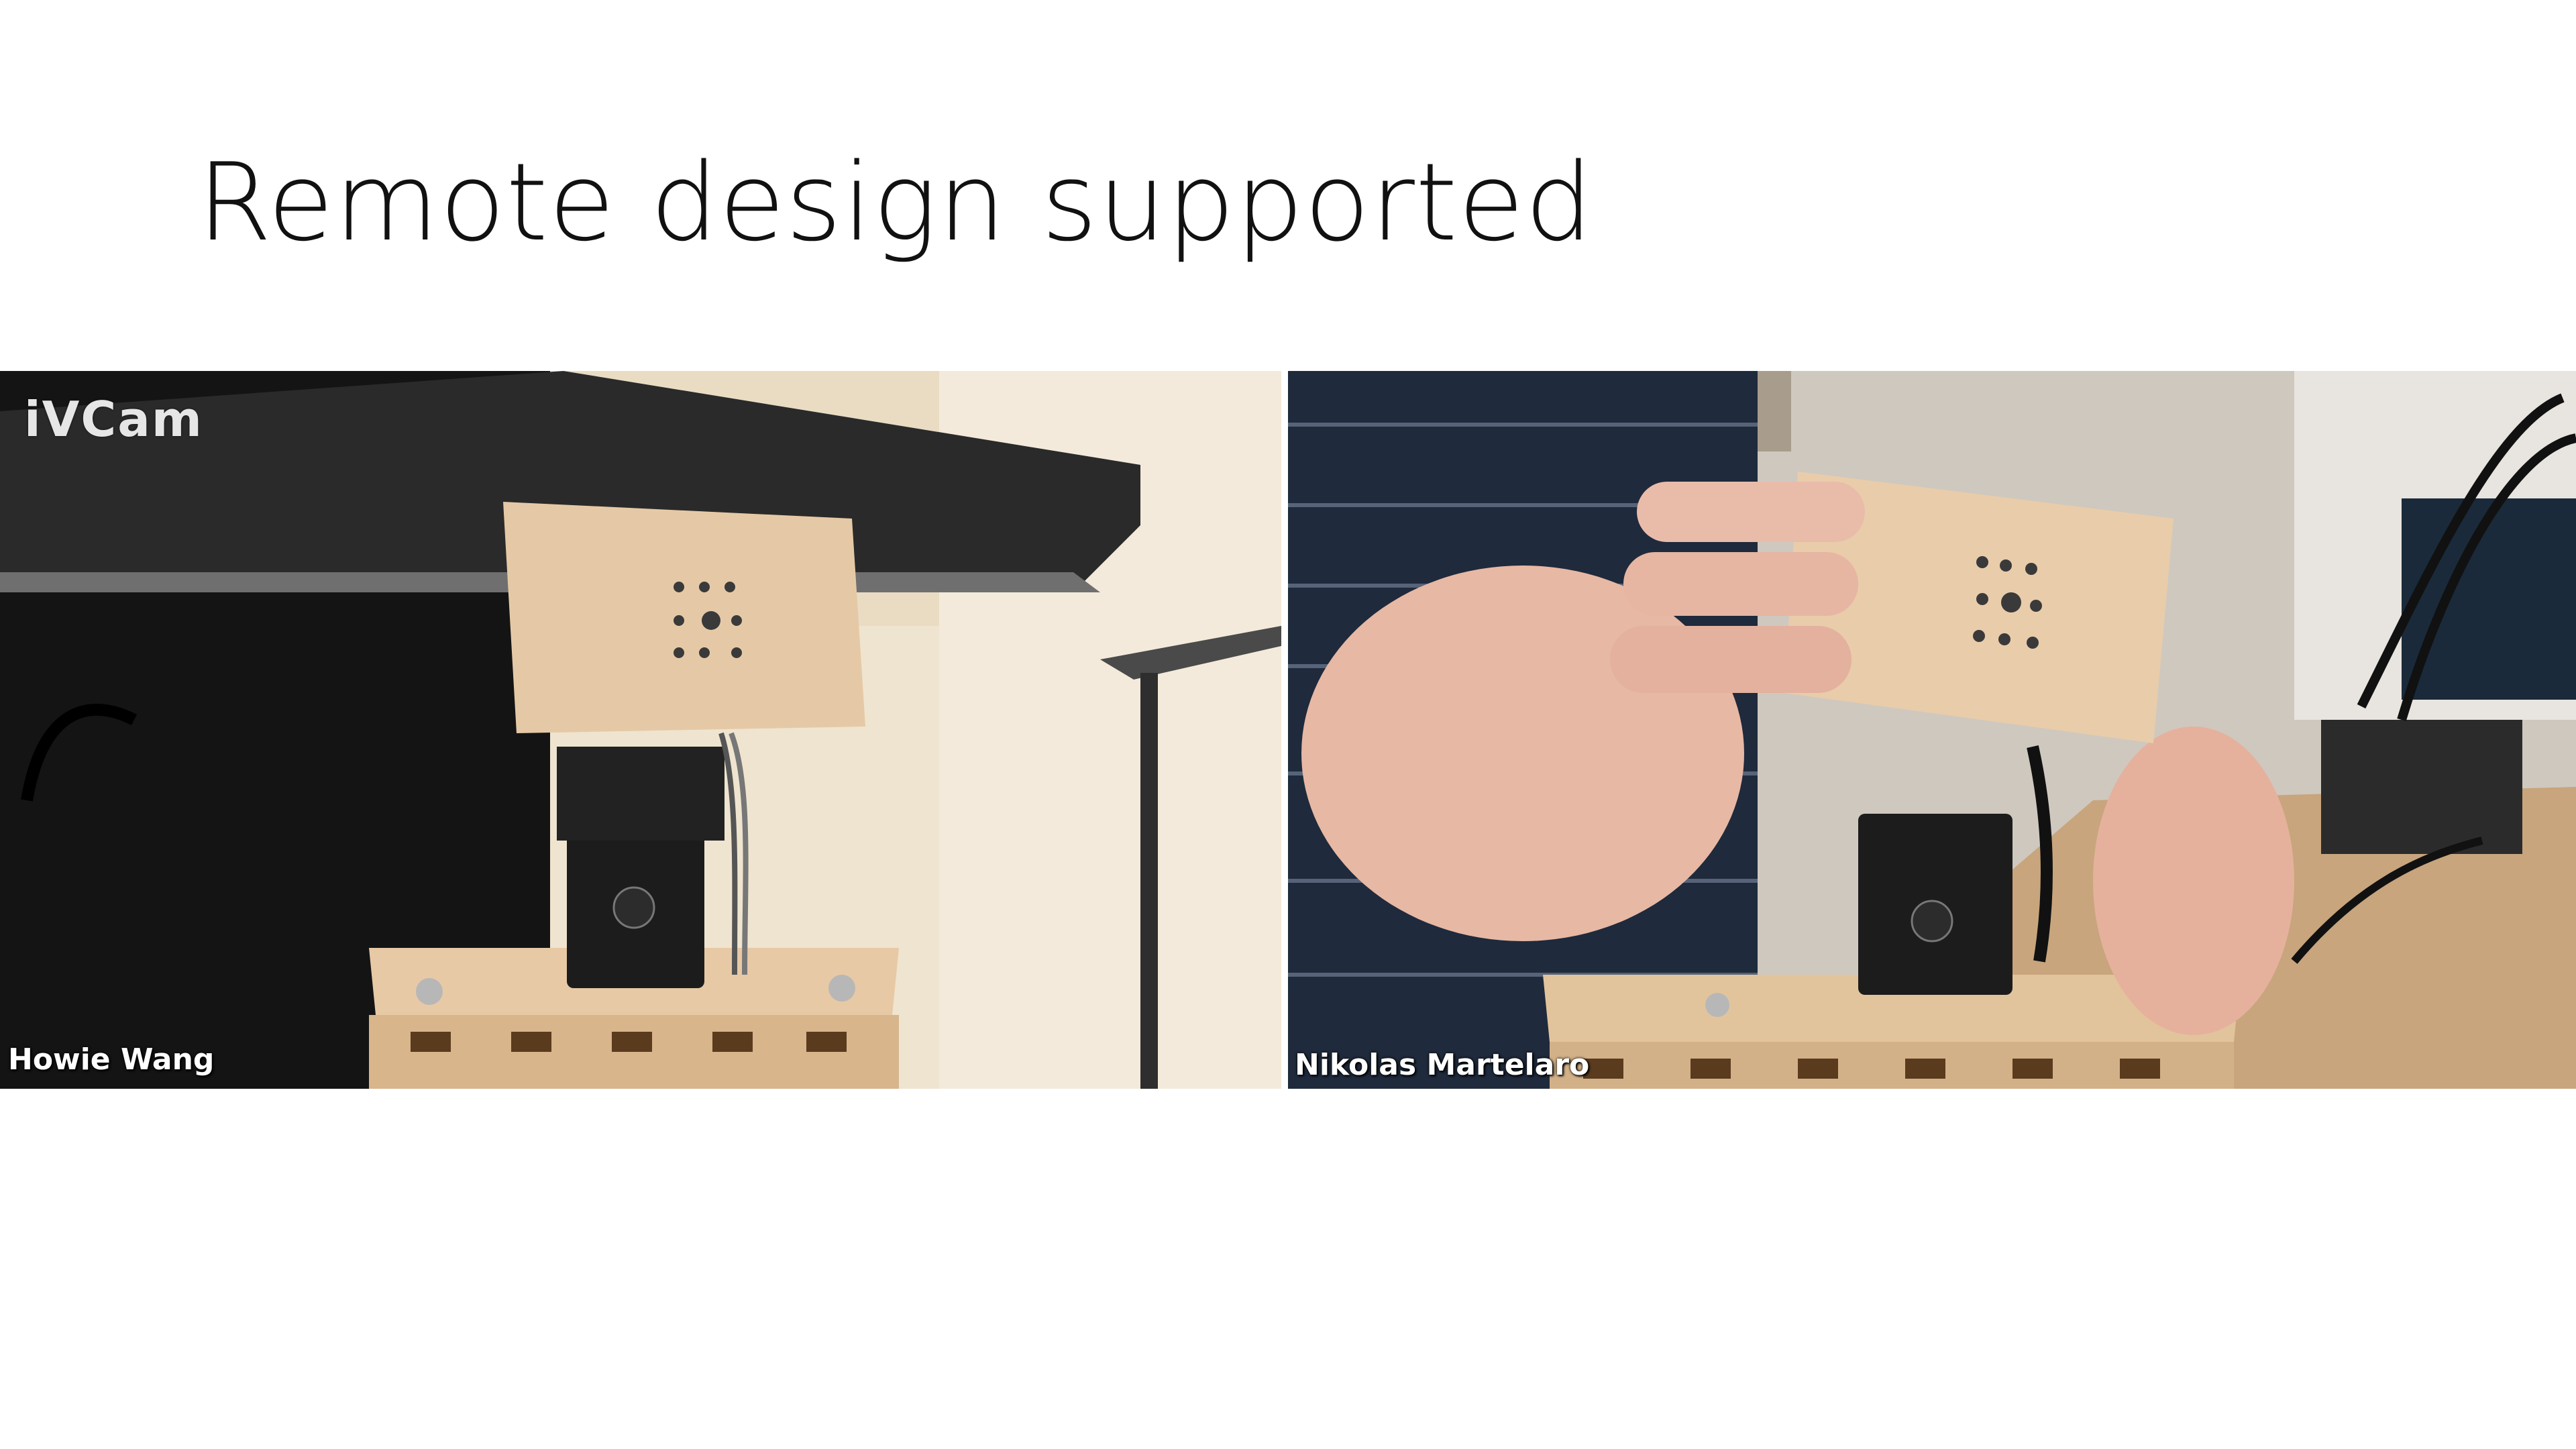 This screenshot has width=2576, height=1449. I want to click on participant-name-label: Nikolas Martelaro, so click(1442, 1065).